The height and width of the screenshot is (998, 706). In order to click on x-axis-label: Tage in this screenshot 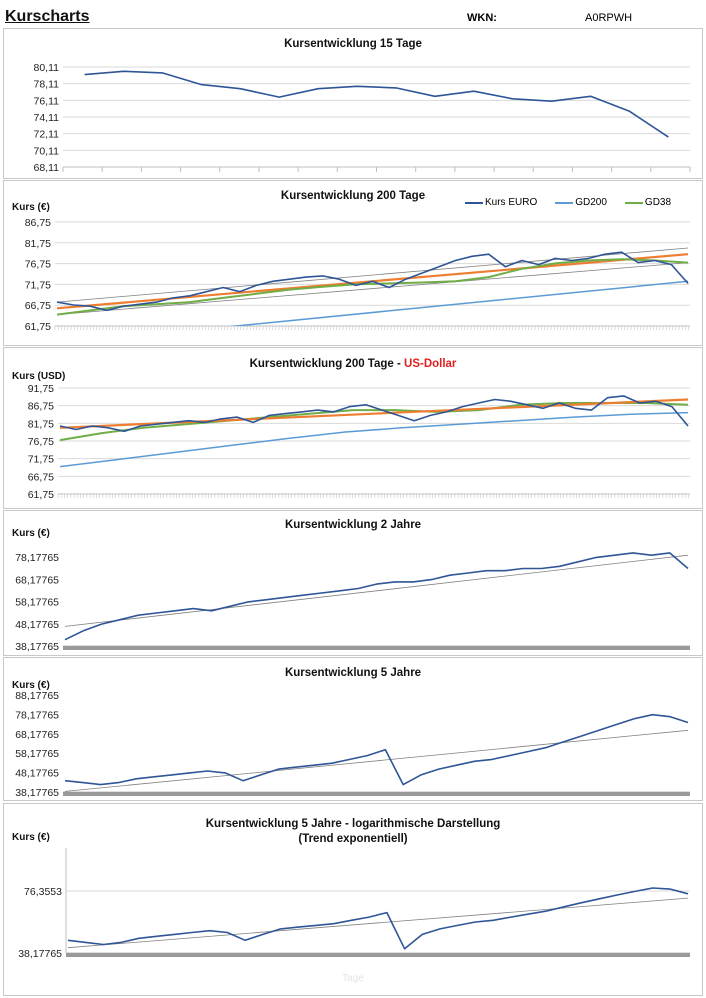, I will do `click(353, 978)`.